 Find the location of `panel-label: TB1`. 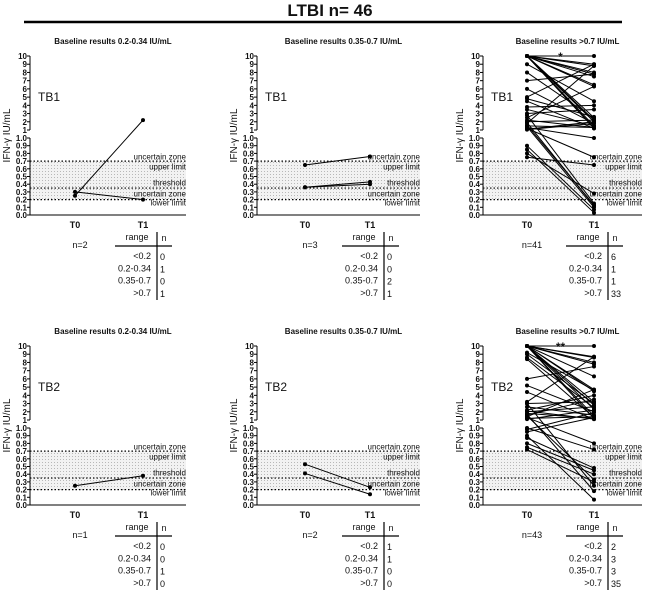

panel-label: TB1 is located at coordinates (49, 97).